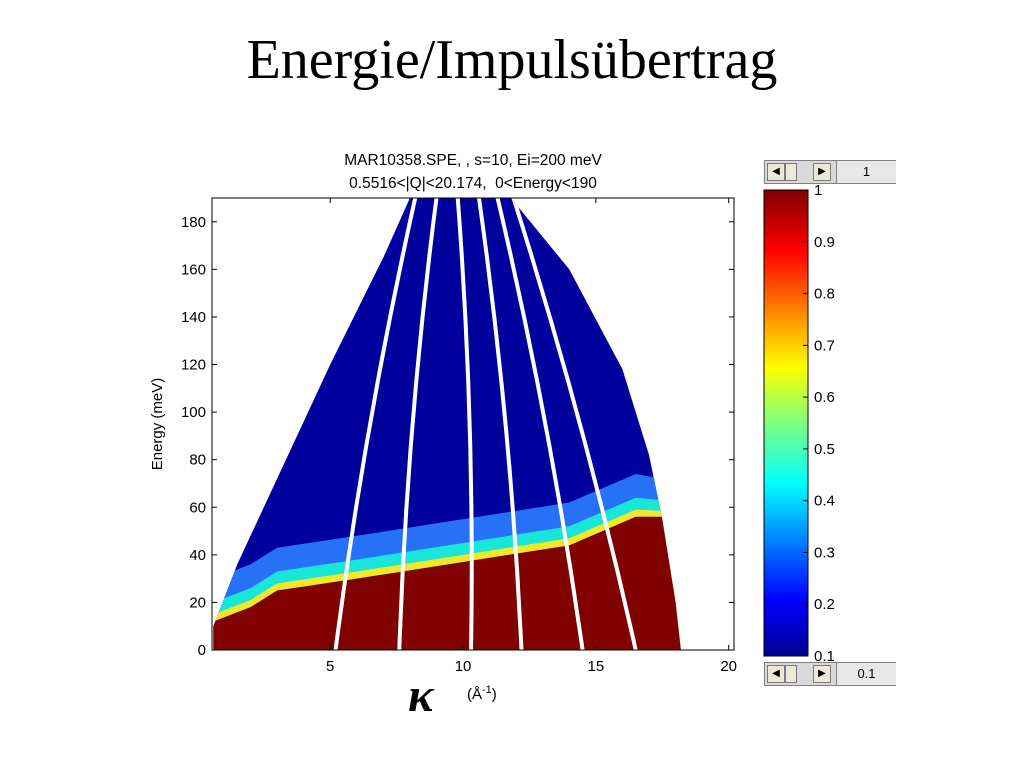 This screenshot has width=1024, height=768. What do you see at coordinates (193, 317) in the screenshot?
I see `y-tick-label: 140` at bounding box center [193, 317].